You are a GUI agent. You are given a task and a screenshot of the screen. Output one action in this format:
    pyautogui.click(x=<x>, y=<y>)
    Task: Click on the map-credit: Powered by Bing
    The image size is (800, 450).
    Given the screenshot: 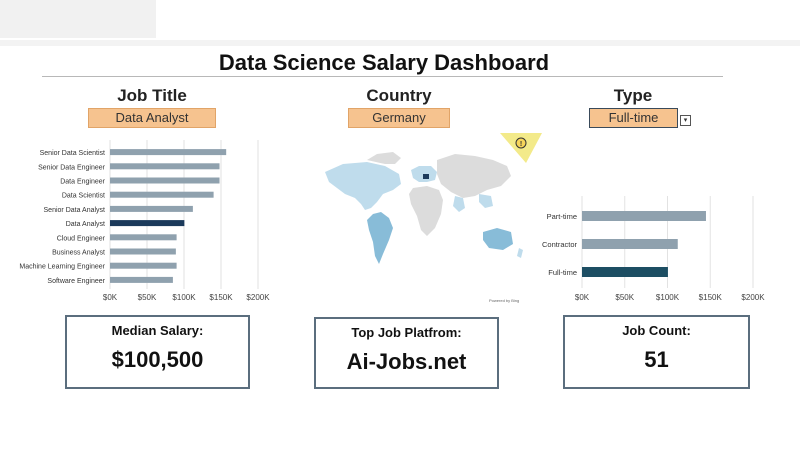 What is the action you would take?
    pyautogui.click(x=504, y=300)
    